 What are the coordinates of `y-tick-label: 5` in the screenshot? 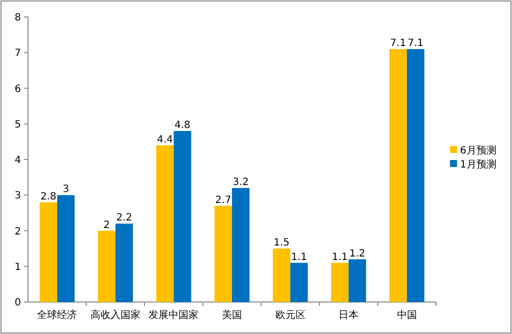 It's located at (17, 124).